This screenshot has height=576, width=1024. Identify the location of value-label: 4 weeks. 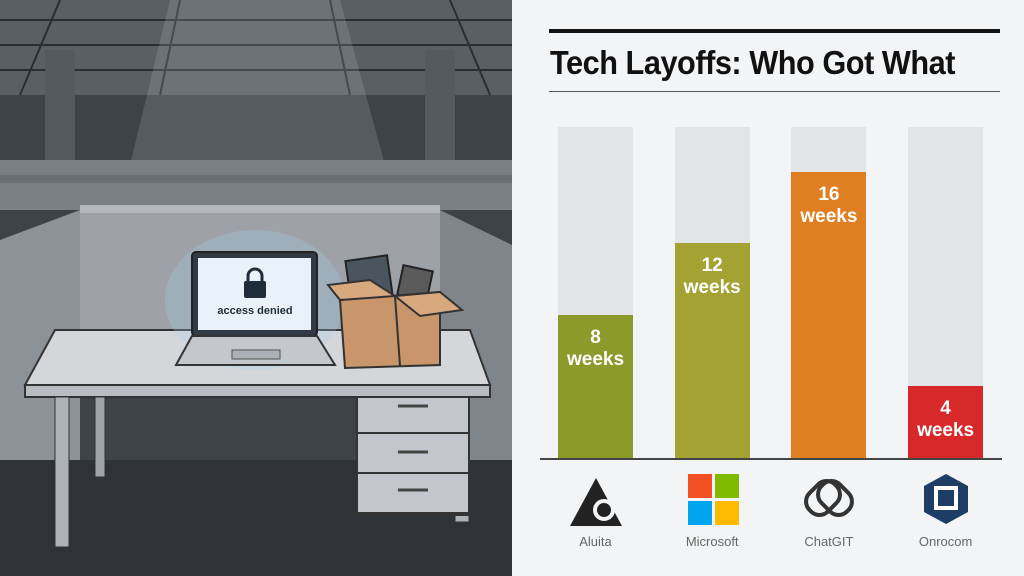
(946, 420).